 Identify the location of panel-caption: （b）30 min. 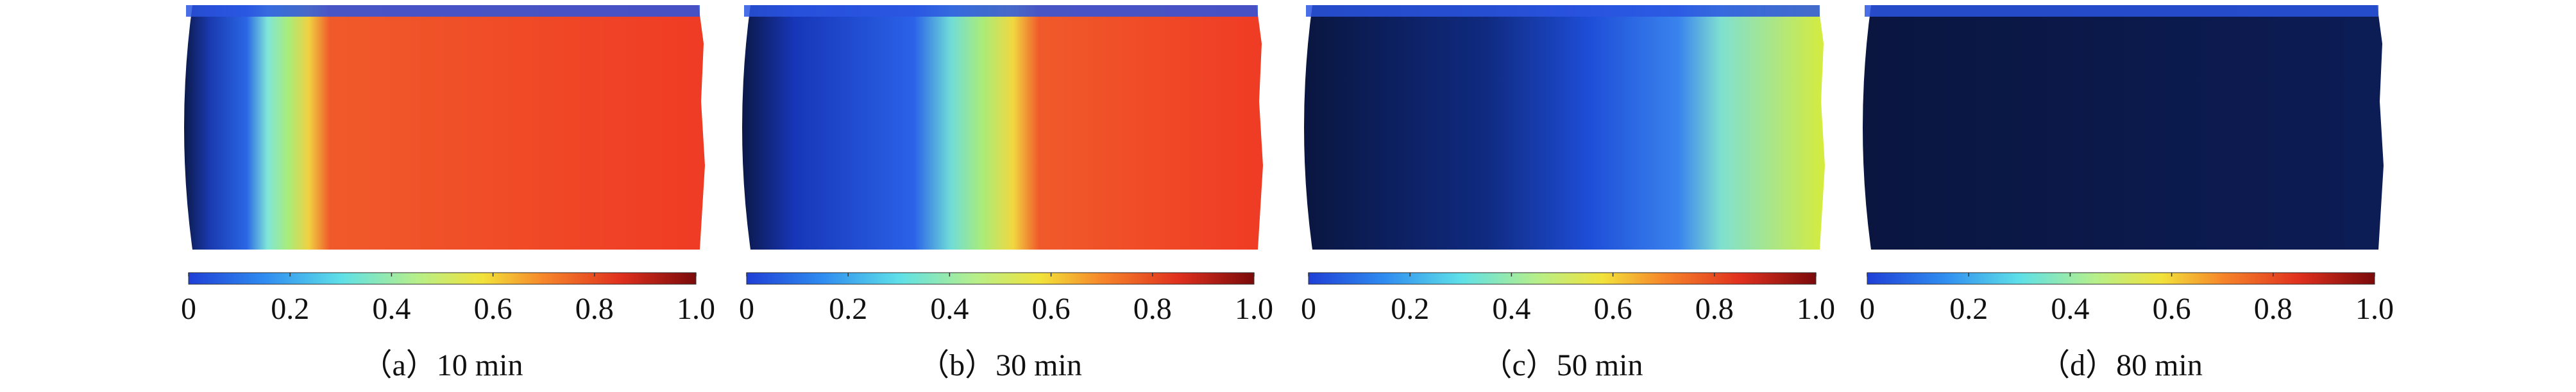
(1000, 365).